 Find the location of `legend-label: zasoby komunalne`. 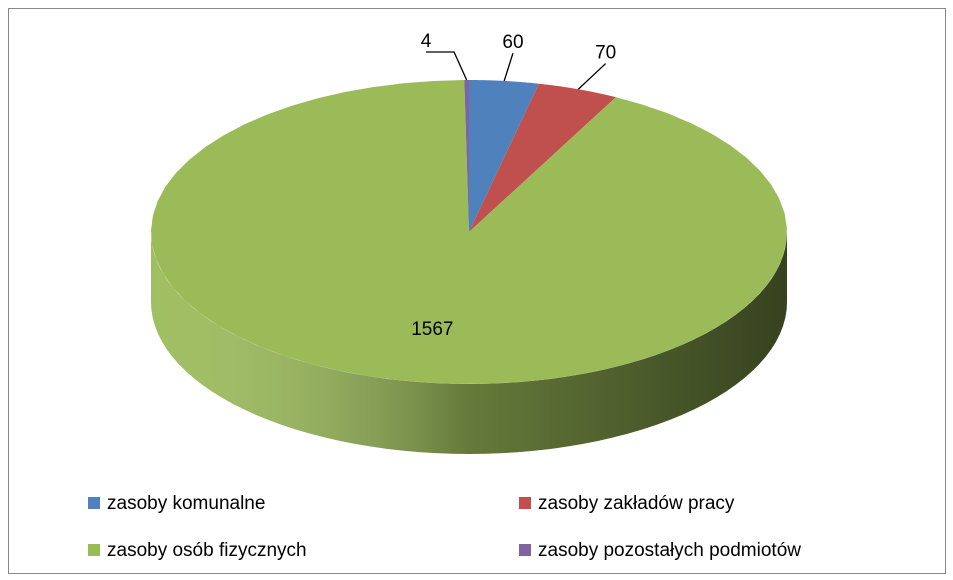

legend-label: zasoby komunalne is located at coordinates (186, 503).